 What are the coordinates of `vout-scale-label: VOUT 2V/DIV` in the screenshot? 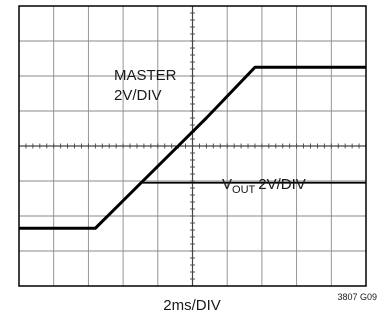 It's located at (264, 186).